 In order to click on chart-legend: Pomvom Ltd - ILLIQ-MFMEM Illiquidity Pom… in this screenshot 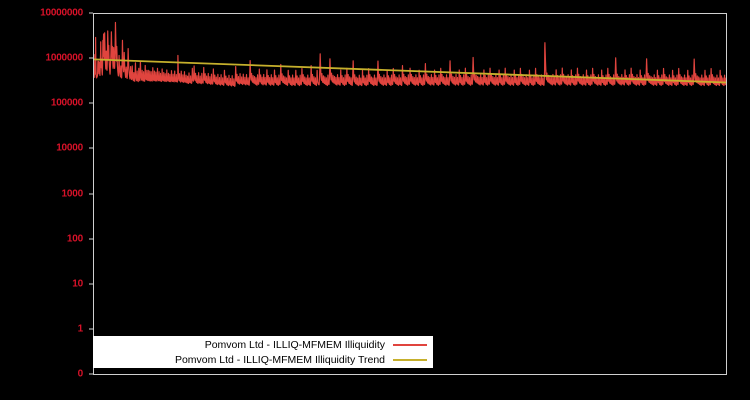, I will do `click(263, 352)`.